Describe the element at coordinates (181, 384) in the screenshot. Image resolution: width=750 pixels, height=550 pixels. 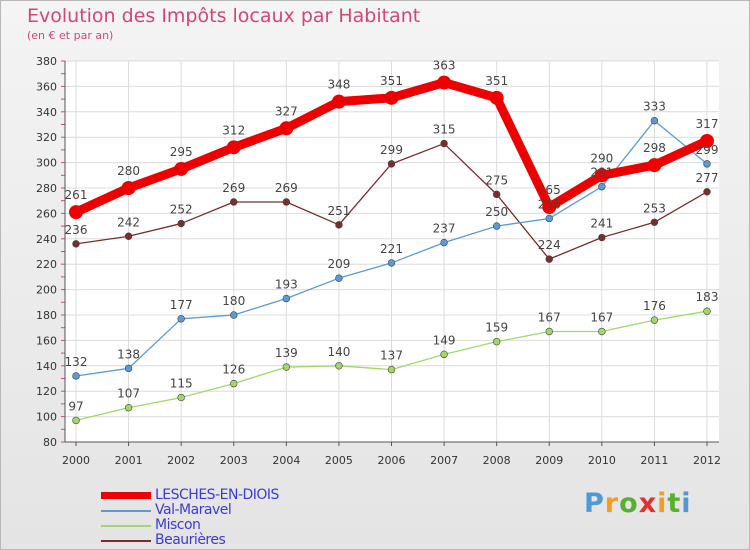
I see `data-label-miscon: 115` at that location.